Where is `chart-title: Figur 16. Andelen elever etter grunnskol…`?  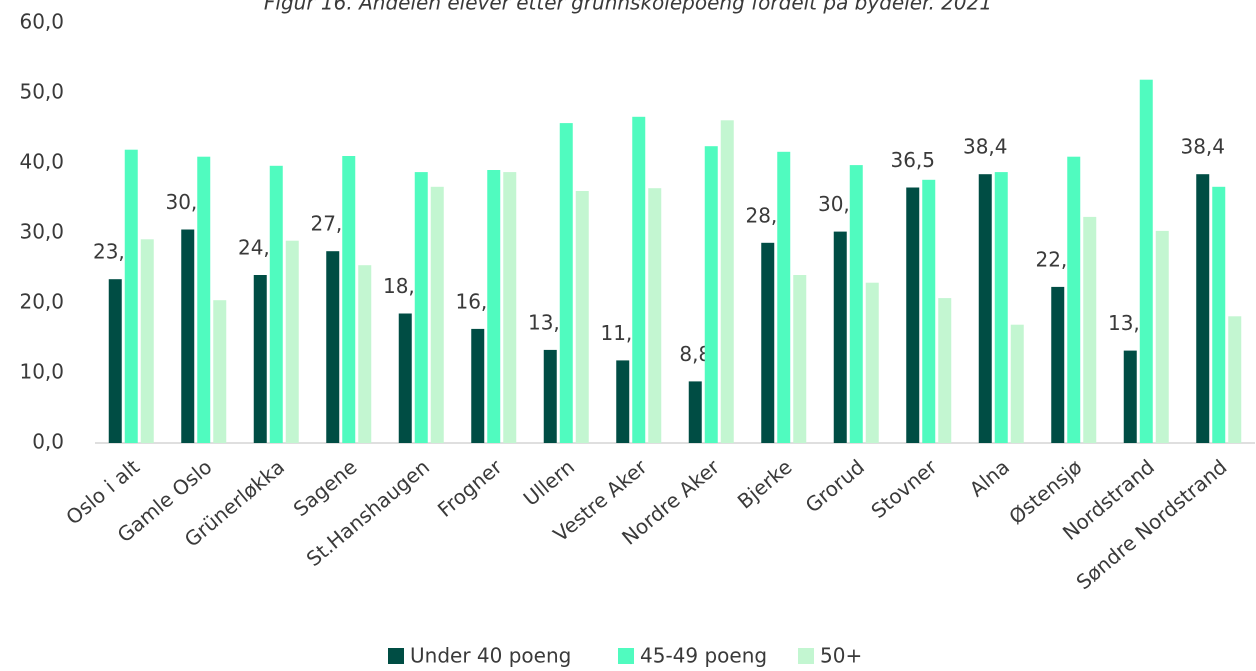 chart-title: Figur 16. Andelen elever etter grunnskol… is located at coordinates (628, 7).